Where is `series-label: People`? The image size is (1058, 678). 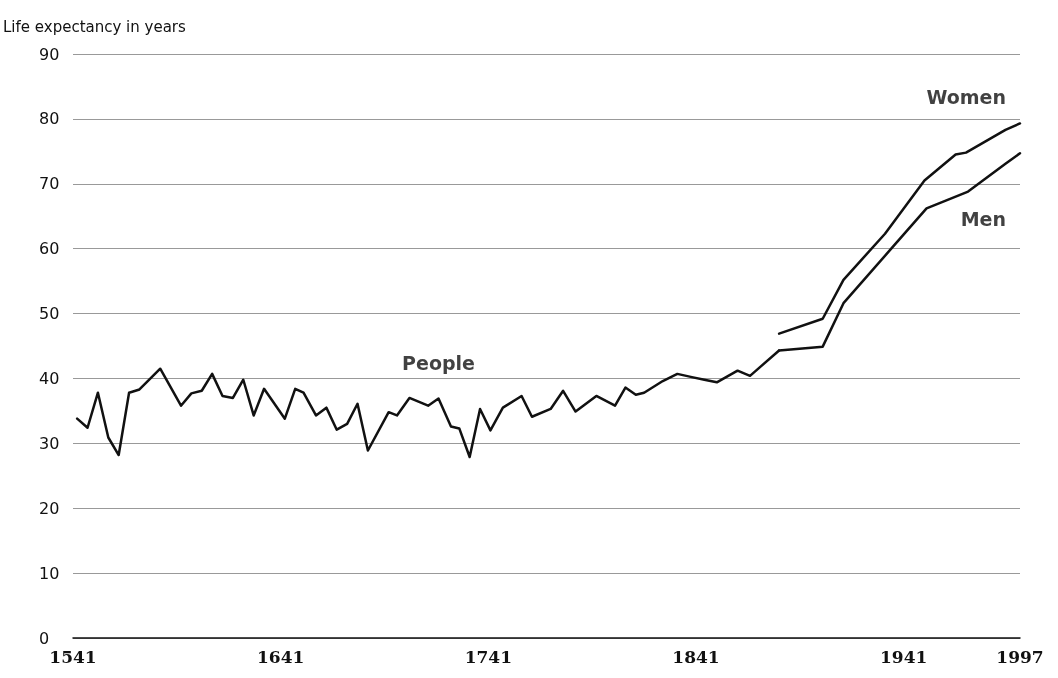 series-label: People is located at coordinates (438, 362).